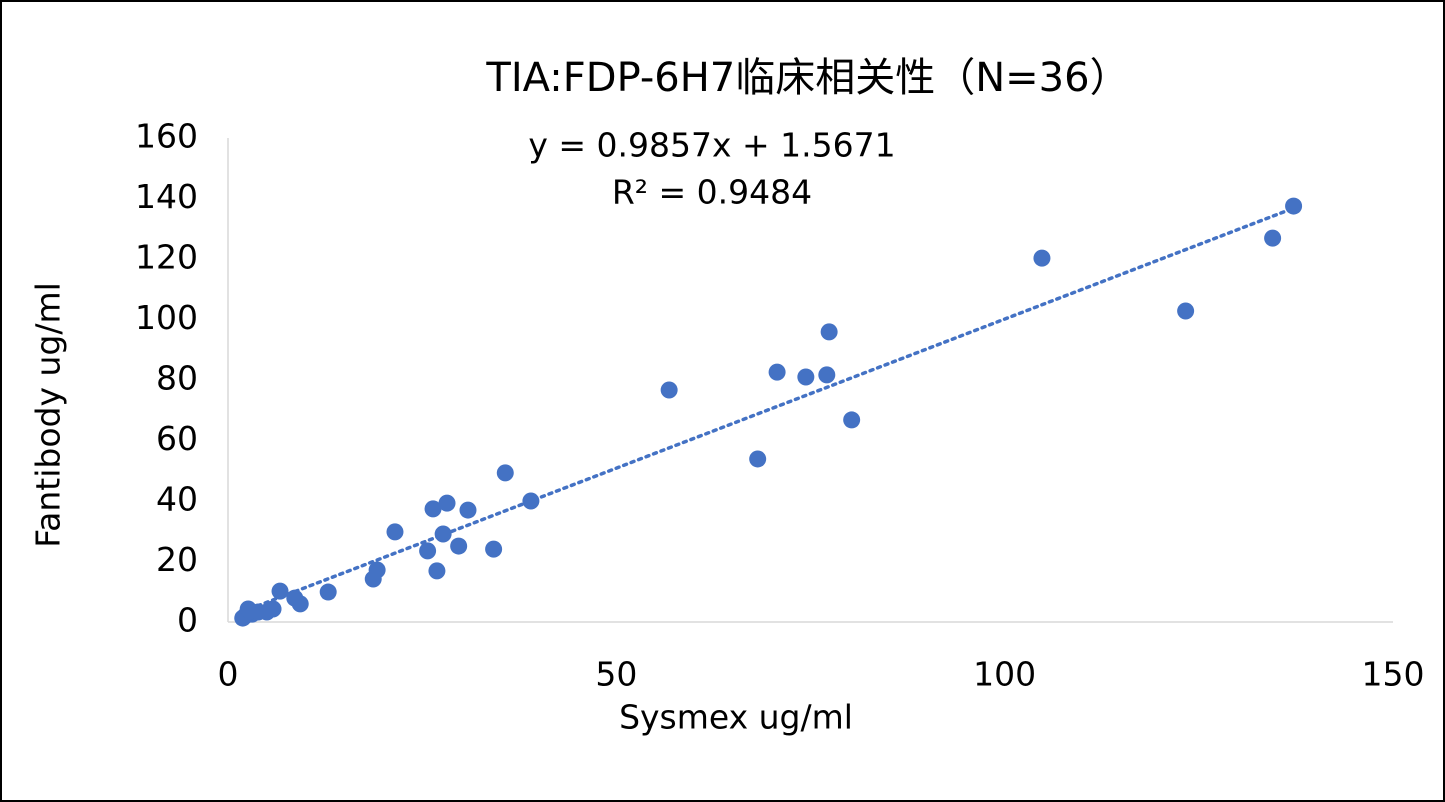 Image resolution: width=1445 pixels, height=802 pixels. I want to click on y-tick-label: 120, so click(166, 257).